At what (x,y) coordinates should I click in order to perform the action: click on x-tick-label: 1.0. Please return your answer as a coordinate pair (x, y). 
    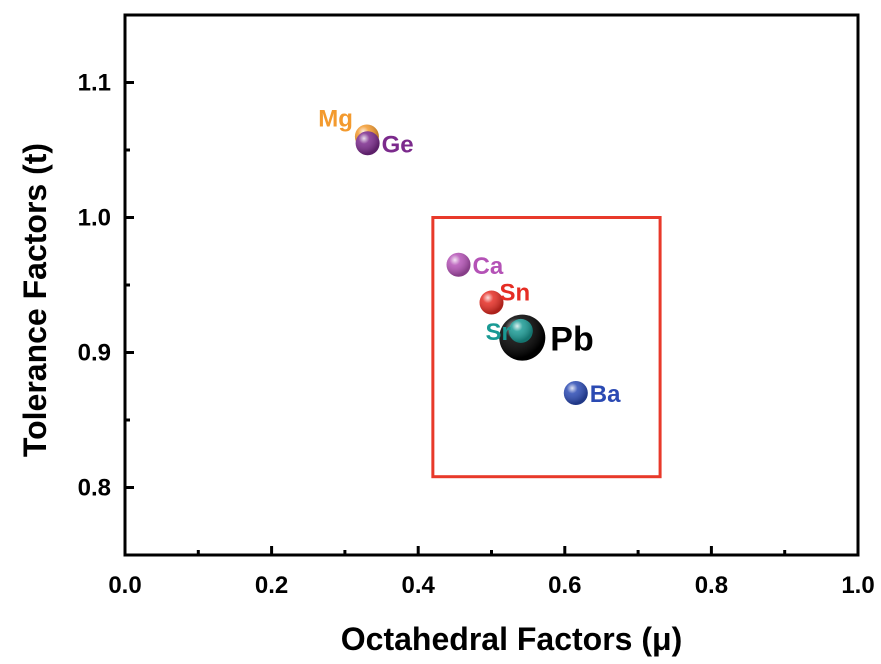
    Looking at the image, I should click on (857, 585).